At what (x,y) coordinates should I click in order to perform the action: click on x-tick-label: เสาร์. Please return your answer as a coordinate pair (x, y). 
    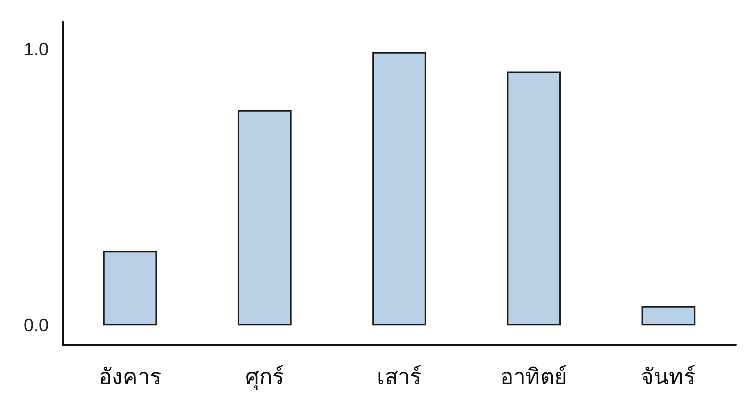
    Looking at the image, I should click on (399, 378).